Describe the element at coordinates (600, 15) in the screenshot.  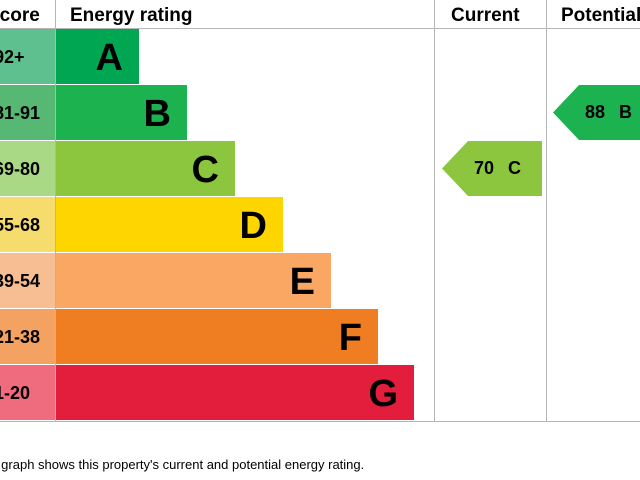
I see `potential-column-header: Potential` at that location.